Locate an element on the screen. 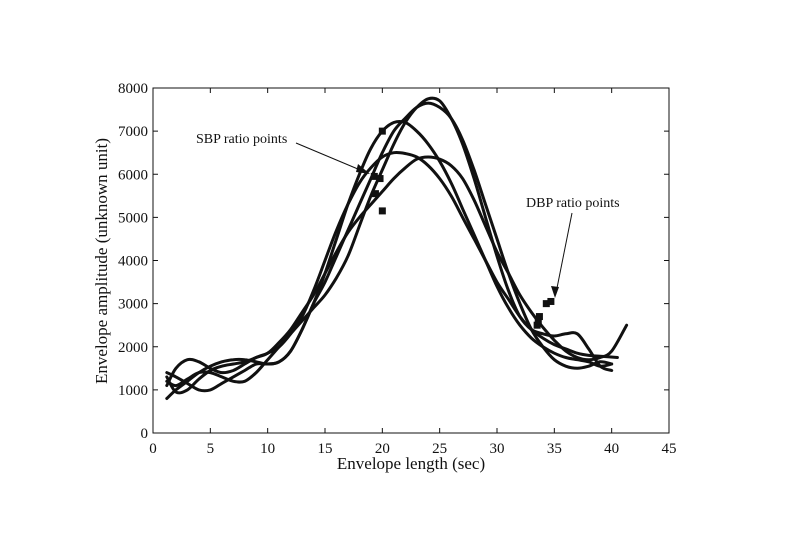 The height and width of the screenshot is (533, 800). dbp-arrow-line is located at coordinates (564, 253).